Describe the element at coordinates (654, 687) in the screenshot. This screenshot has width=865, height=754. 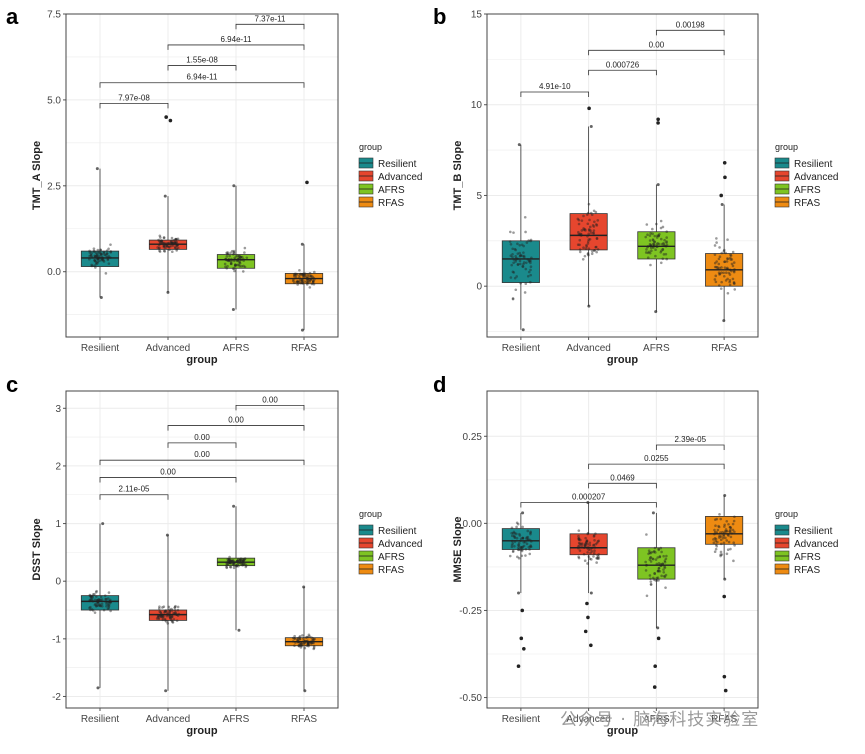
I see `outlier-point` at that location.